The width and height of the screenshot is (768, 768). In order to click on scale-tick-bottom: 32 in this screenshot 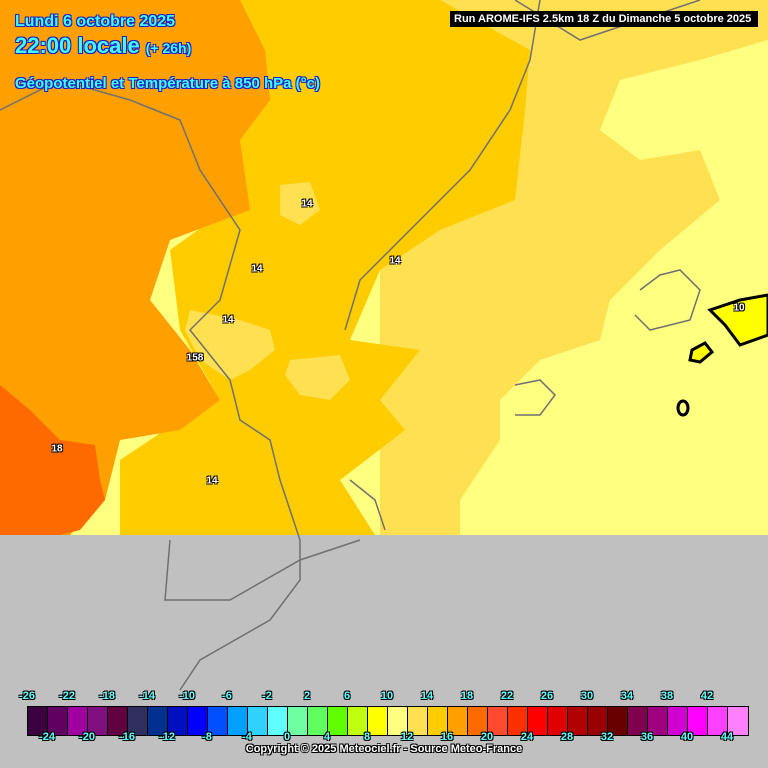, I will do `click(607, 737)`.